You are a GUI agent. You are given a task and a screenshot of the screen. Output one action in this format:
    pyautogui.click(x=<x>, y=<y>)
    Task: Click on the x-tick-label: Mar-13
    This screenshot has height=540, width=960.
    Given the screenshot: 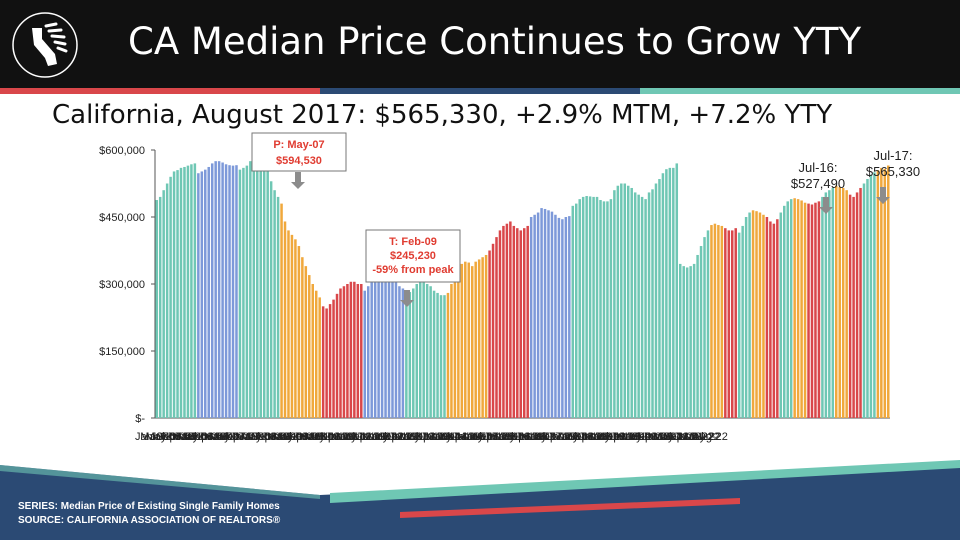 What is the action you would take?
    pyautogui.click(x=411, y=437)
    